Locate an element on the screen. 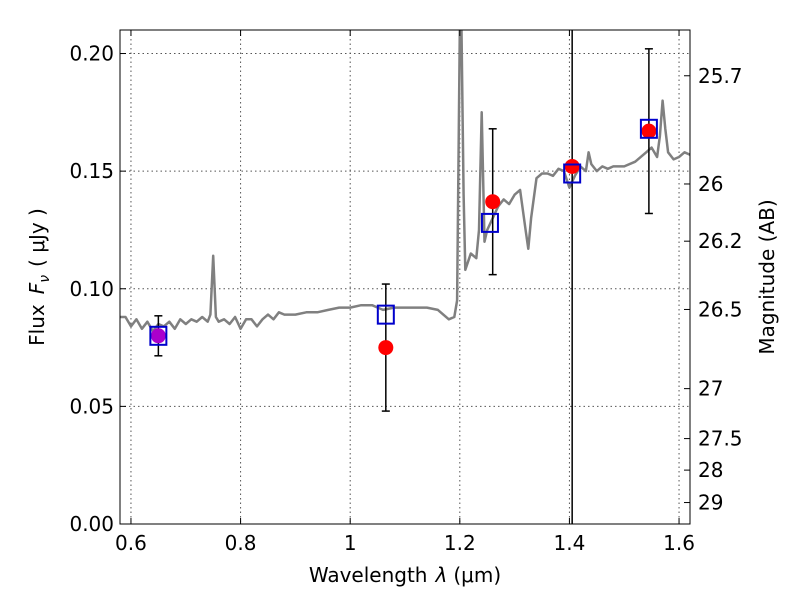 This screenshot has height=605, width=800. y2-tick-label: 26 is located at coordinates (710, 184).